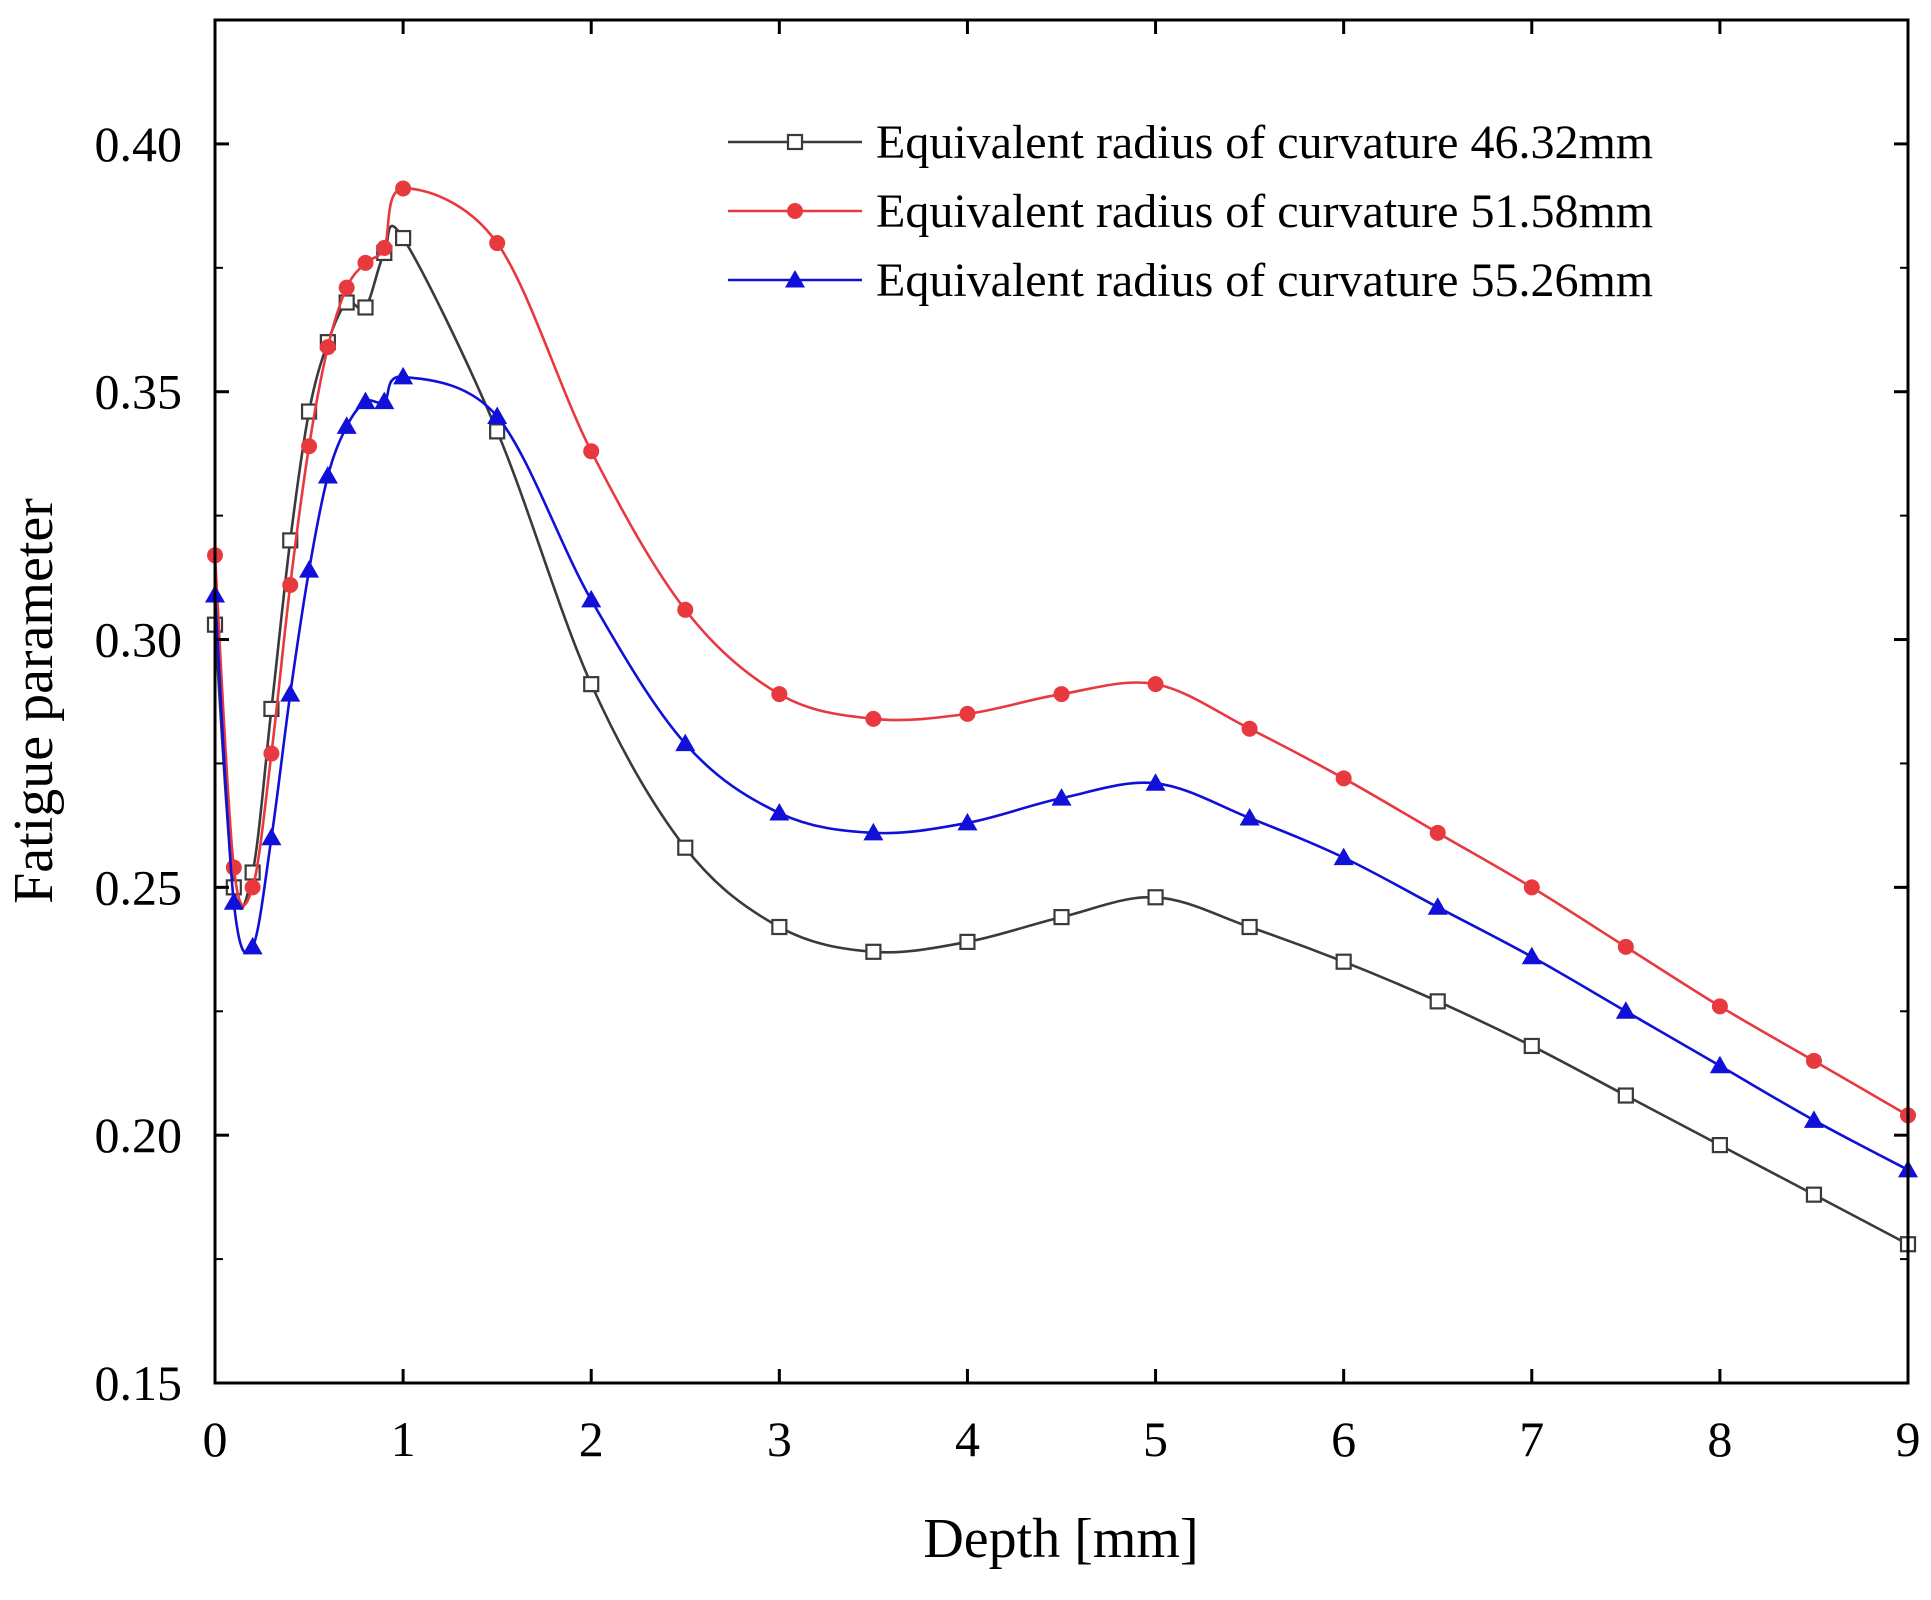 The height and width of the screenshot is (1600, 1931). What do you see at coordinates (139, 887) in the screenshot?
I see `y-tick-label: 0.25` at bounding box center [139, 887].